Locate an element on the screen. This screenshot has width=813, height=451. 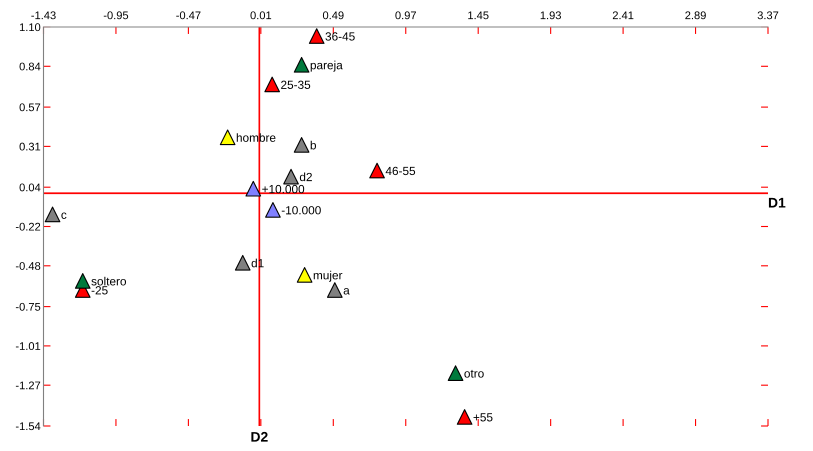
y-tick-label: 0.31 is located at coordinates (30, 146).